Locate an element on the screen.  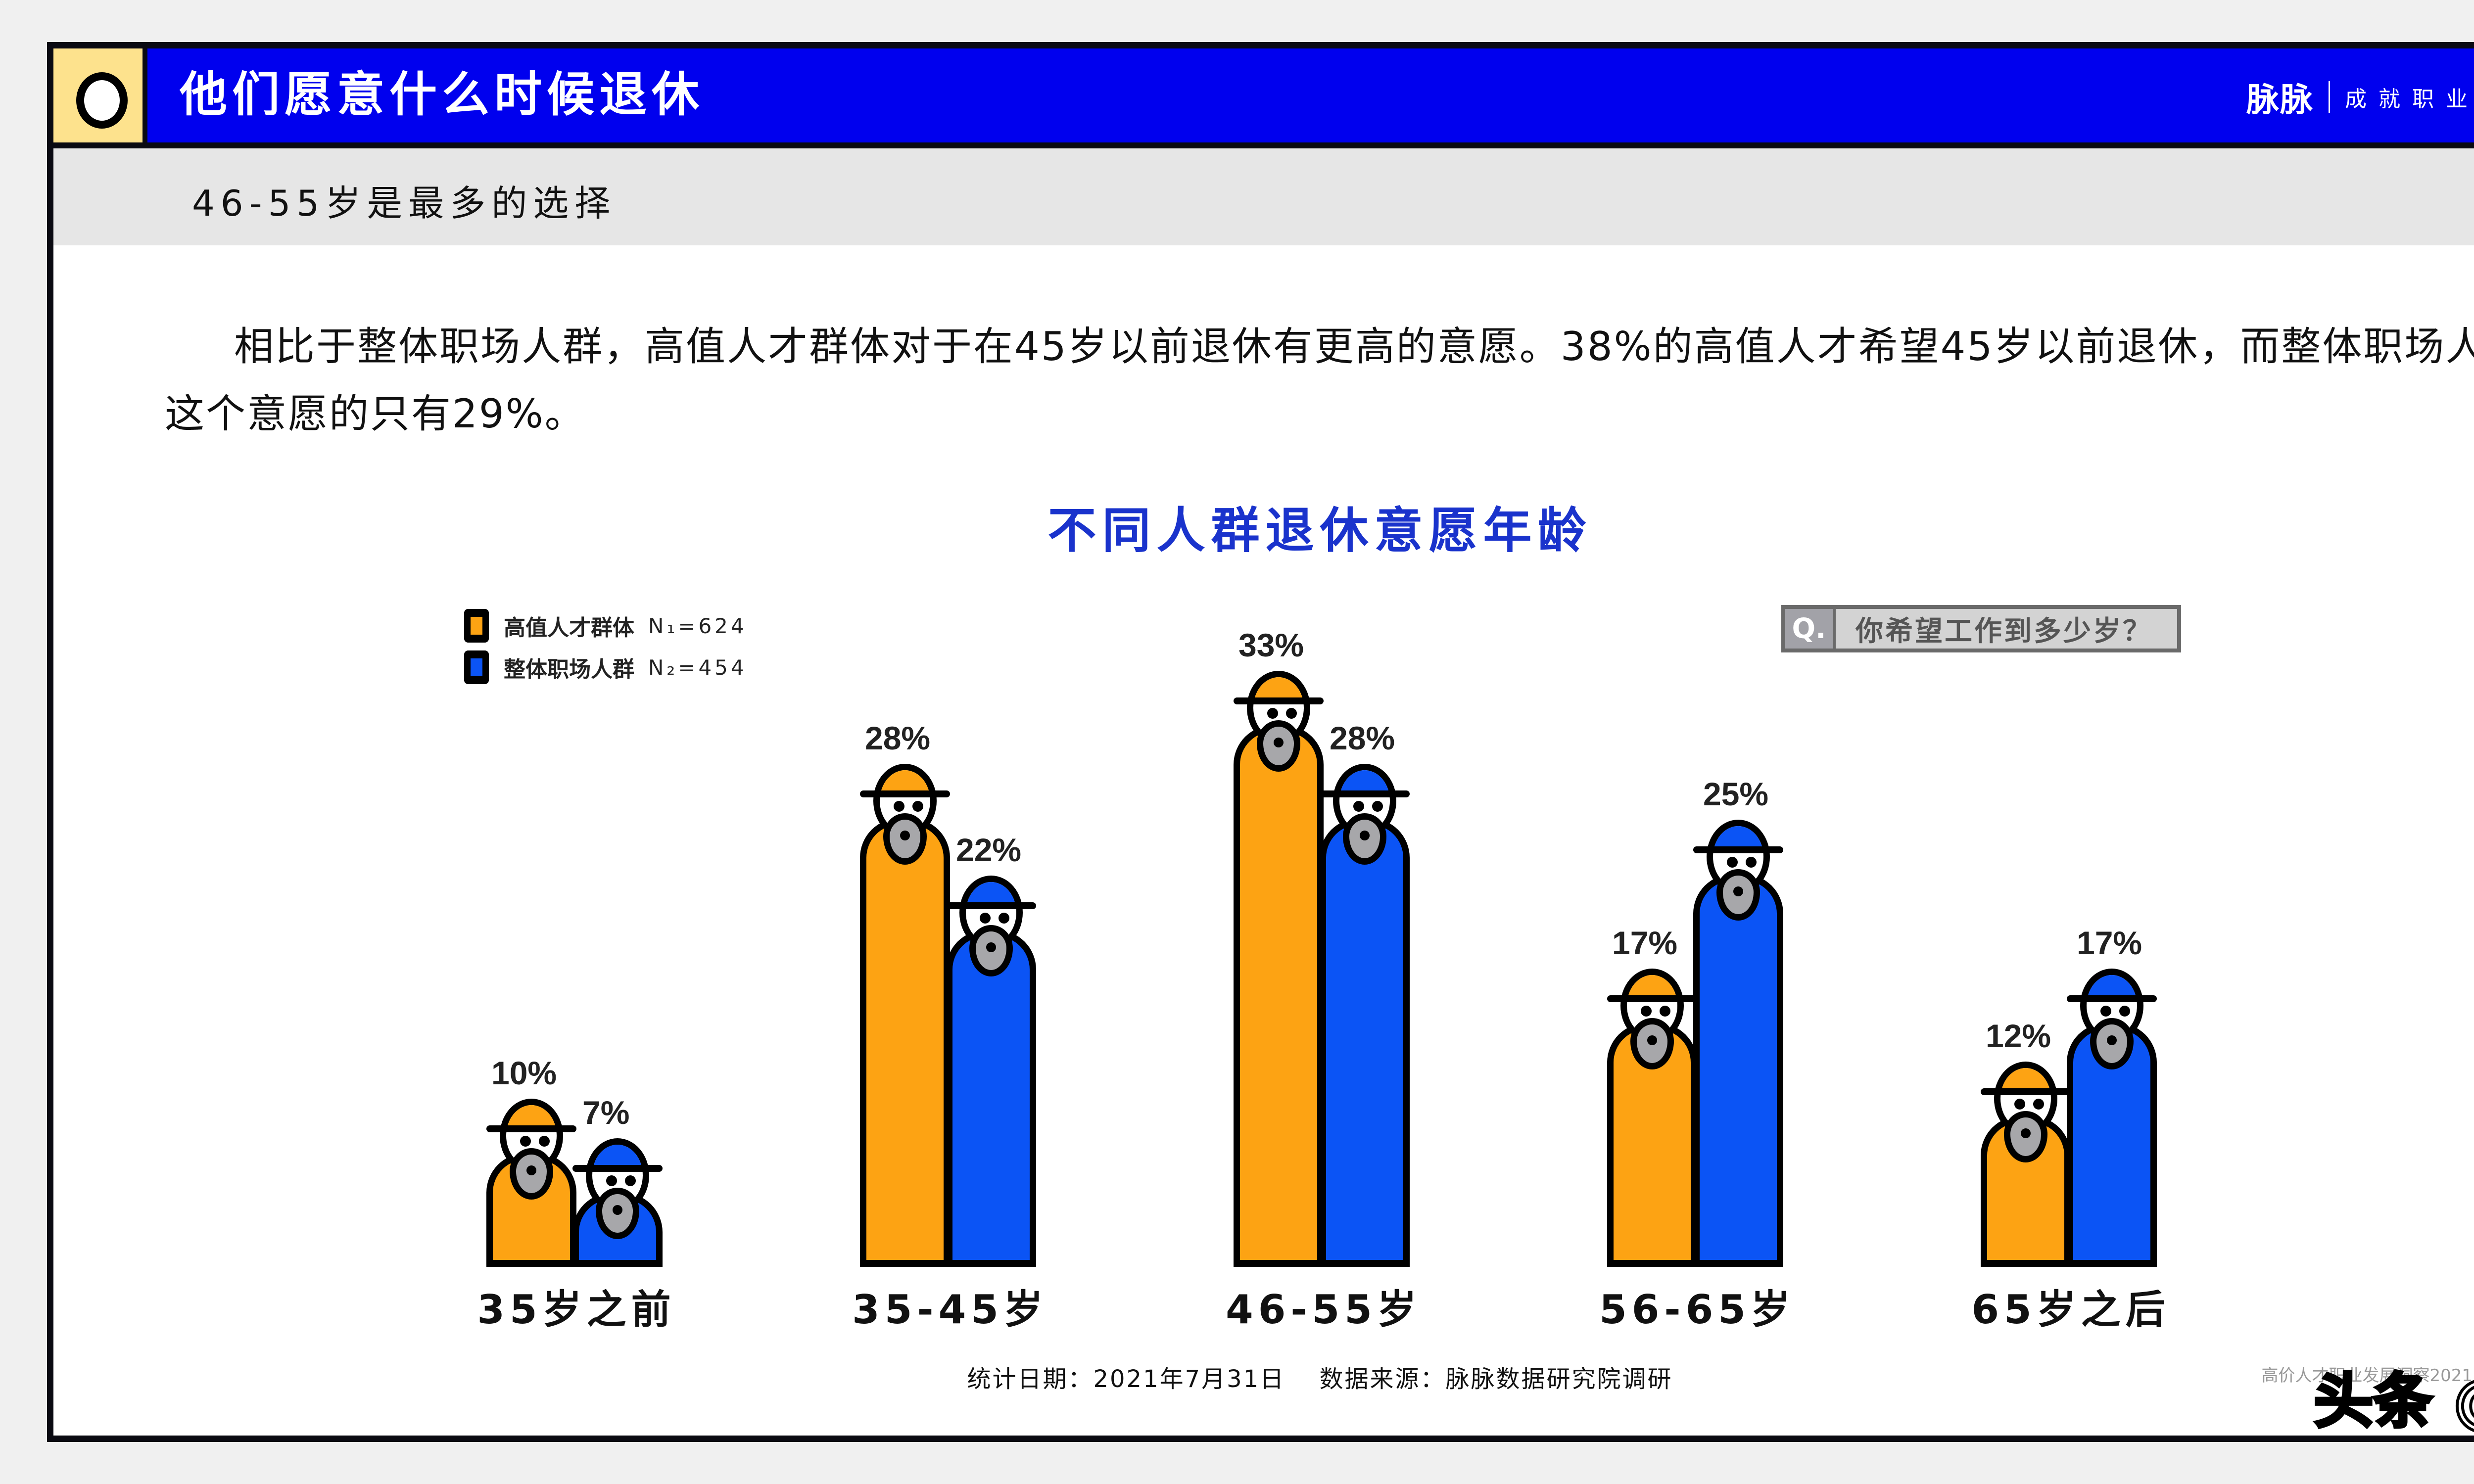
question-box: Q. 你希望工作到多少岁？ is located at coordinates (1981, 628).